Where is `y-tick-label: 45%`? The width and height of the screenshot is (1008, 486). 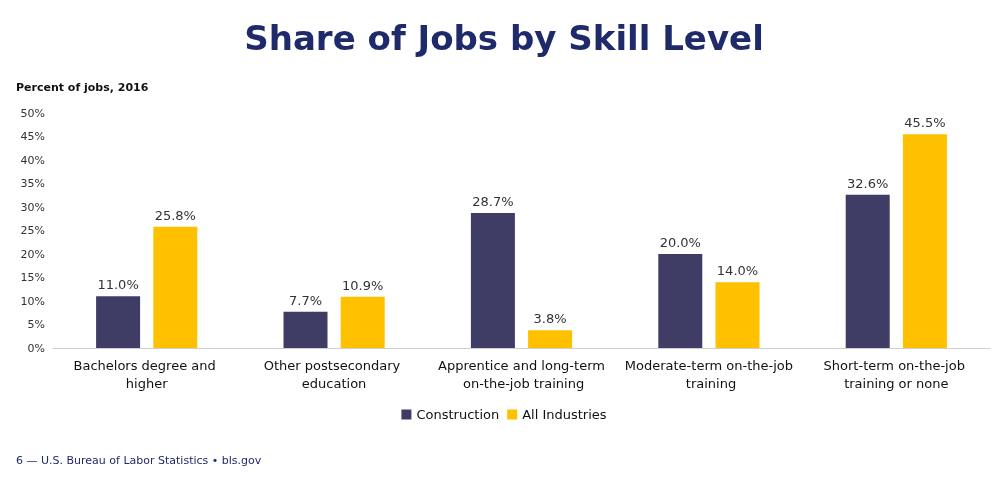
y-tick-label: 45% is located at coordinates (32, 136).